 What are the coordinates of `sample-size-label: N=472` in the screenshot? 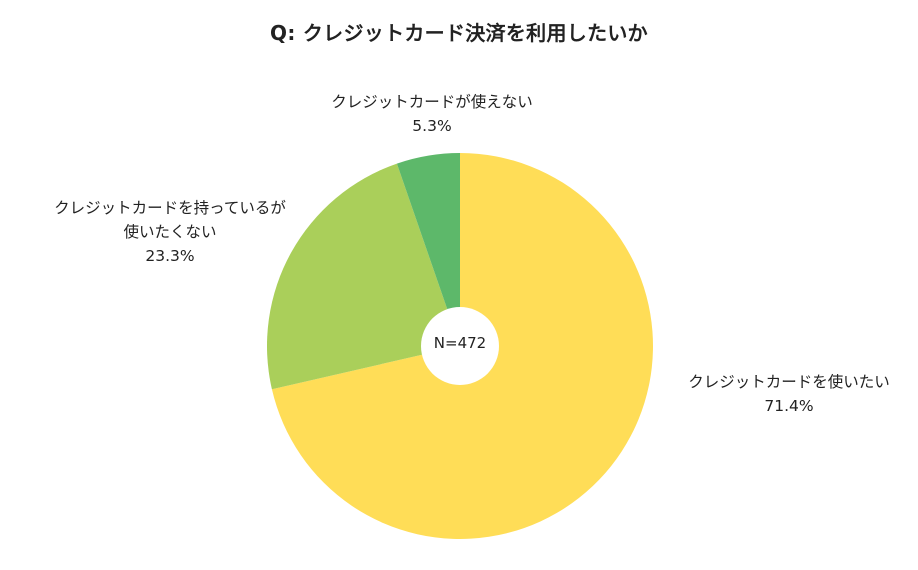 It's located at (460, 343).